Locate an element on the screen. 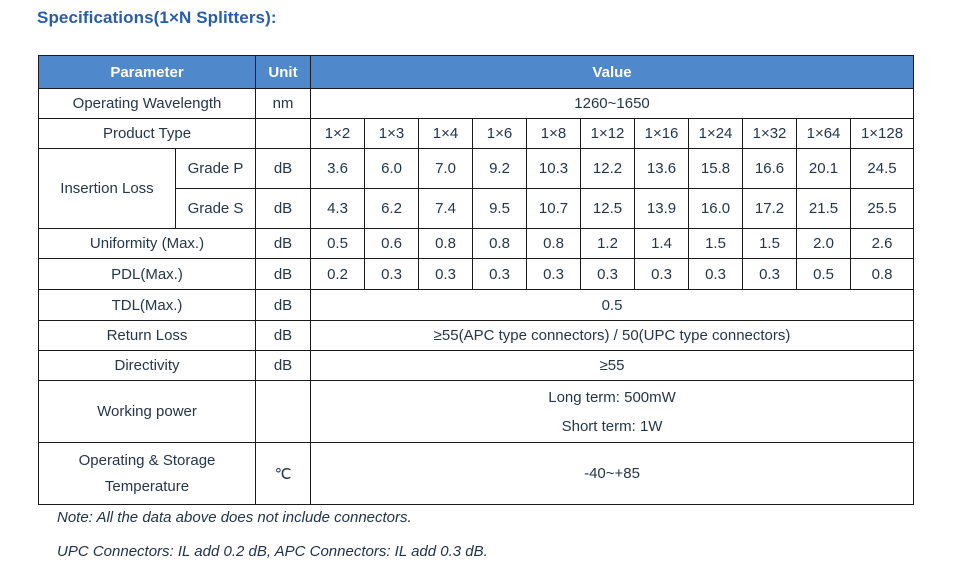 This screenshot has height=584, width=962. value-cell: 7.0 is located at coordinates (446, 168).